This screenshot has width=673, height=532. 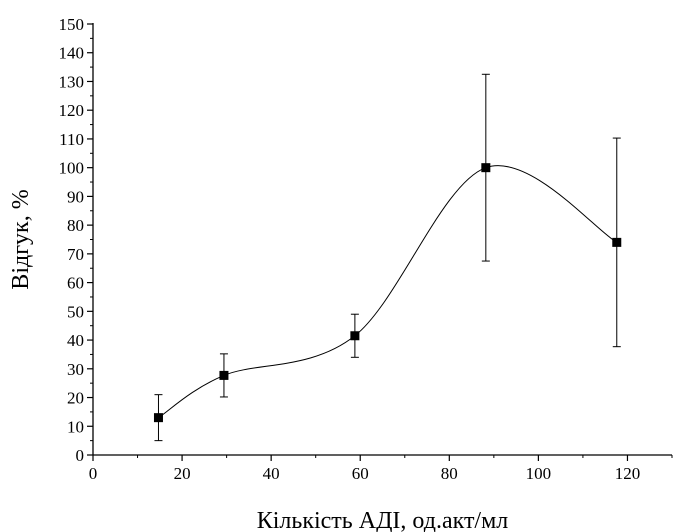 I want to click on y-tick-label: 150, so click(x=72, y=24).